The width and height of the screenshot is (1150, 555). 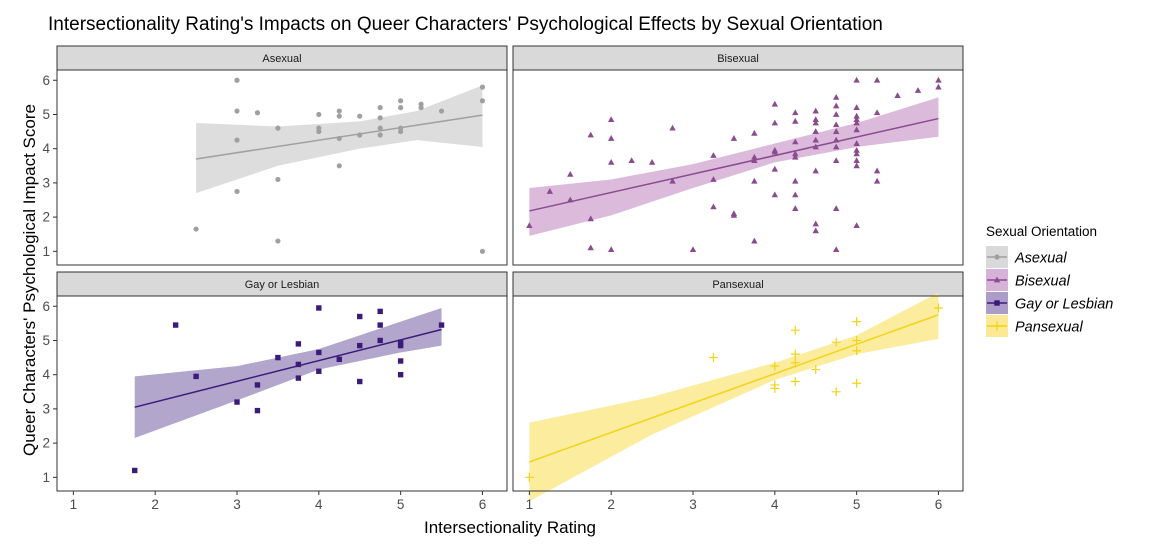 I want to click on y-tick-label: 4, so click(x=46, y=148).